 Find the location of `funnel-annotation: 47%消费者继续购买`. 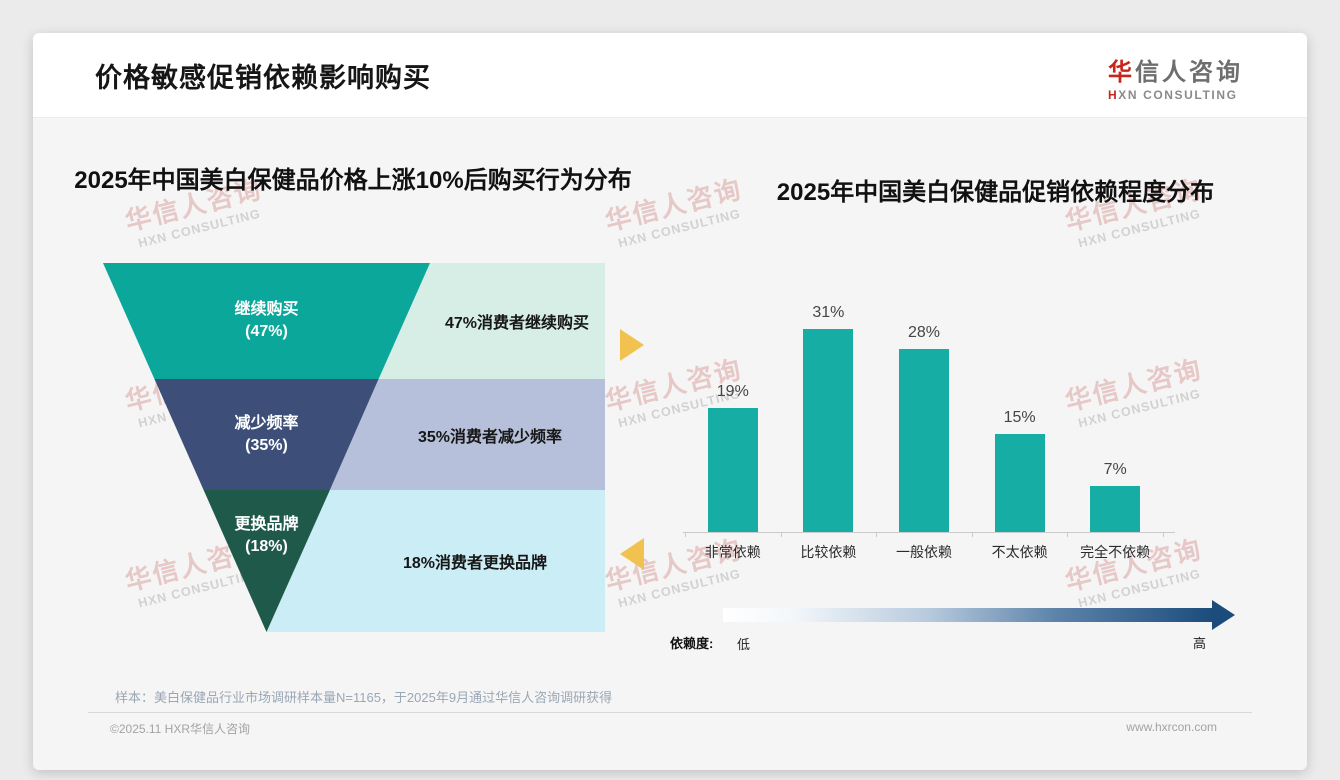

funnel-annotation: 47%消费者继续购买 is located at coordinates (517, 323).